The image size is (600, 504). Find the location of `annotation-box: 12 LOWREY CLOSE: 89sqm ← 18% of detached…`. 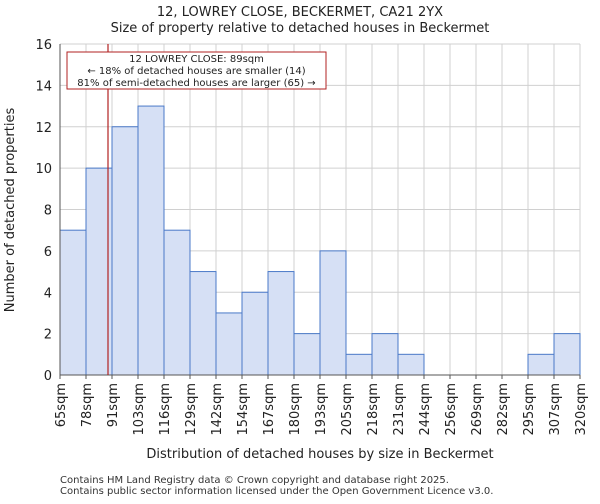

annotation-box: 12 LOWREY CLOSE: 89sqm ← 18% of detached… is located at coordinates (196, 70).